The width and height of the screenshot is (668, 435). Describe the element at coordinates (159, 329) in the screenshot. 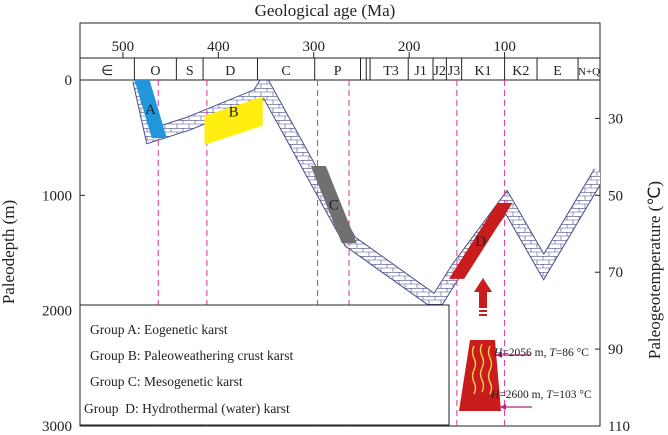

I see `legend-item-a: Group A: Eogenetic karst` at that location.